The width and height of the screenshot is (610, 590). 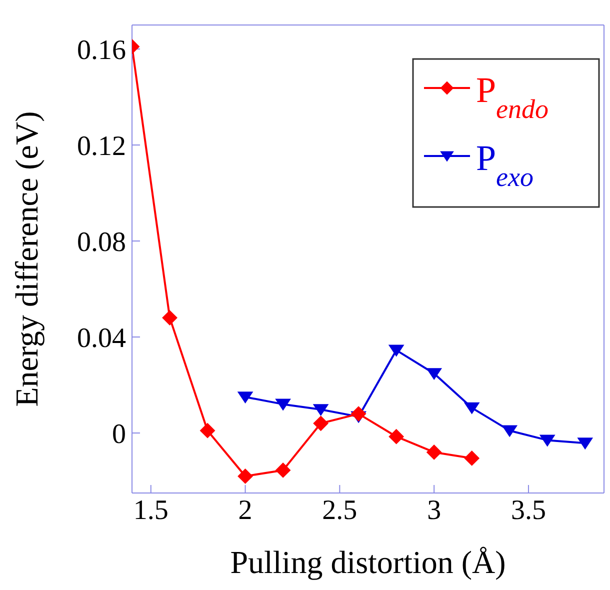 What do you see at coordinates (101, 338) in the screenshot?
I see `y-tick-label: 0.04` at bounding box center [101, 338].